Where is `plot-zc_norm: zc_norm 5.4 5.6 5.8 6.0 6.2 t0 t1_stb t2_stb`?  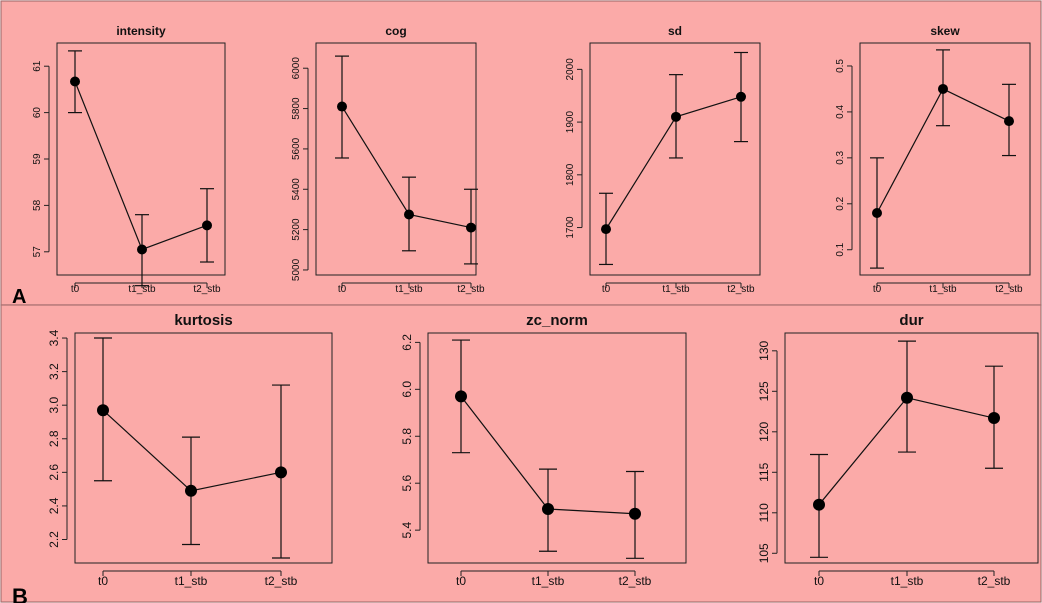
plot-zc_norm: zc_norm 5.4 5.6 5.8 6.0 6.2 t0 t1_stb t2_stb is located at coordinates (543, 450).